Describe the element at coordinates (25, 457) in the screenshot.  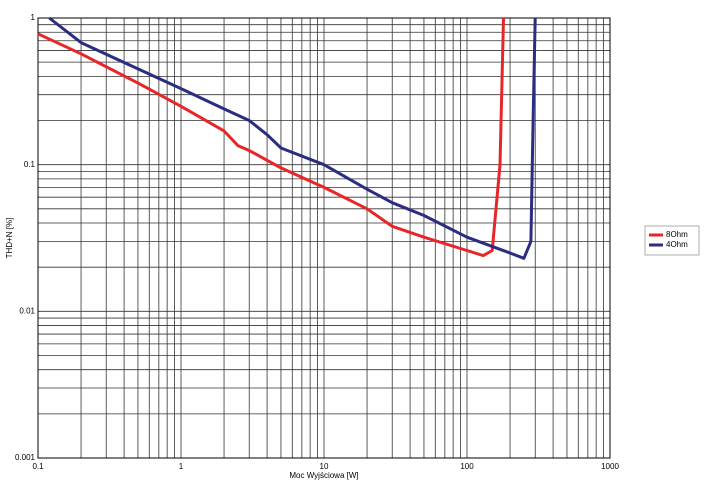
I see `y-tick-label: 0.001` at that location.